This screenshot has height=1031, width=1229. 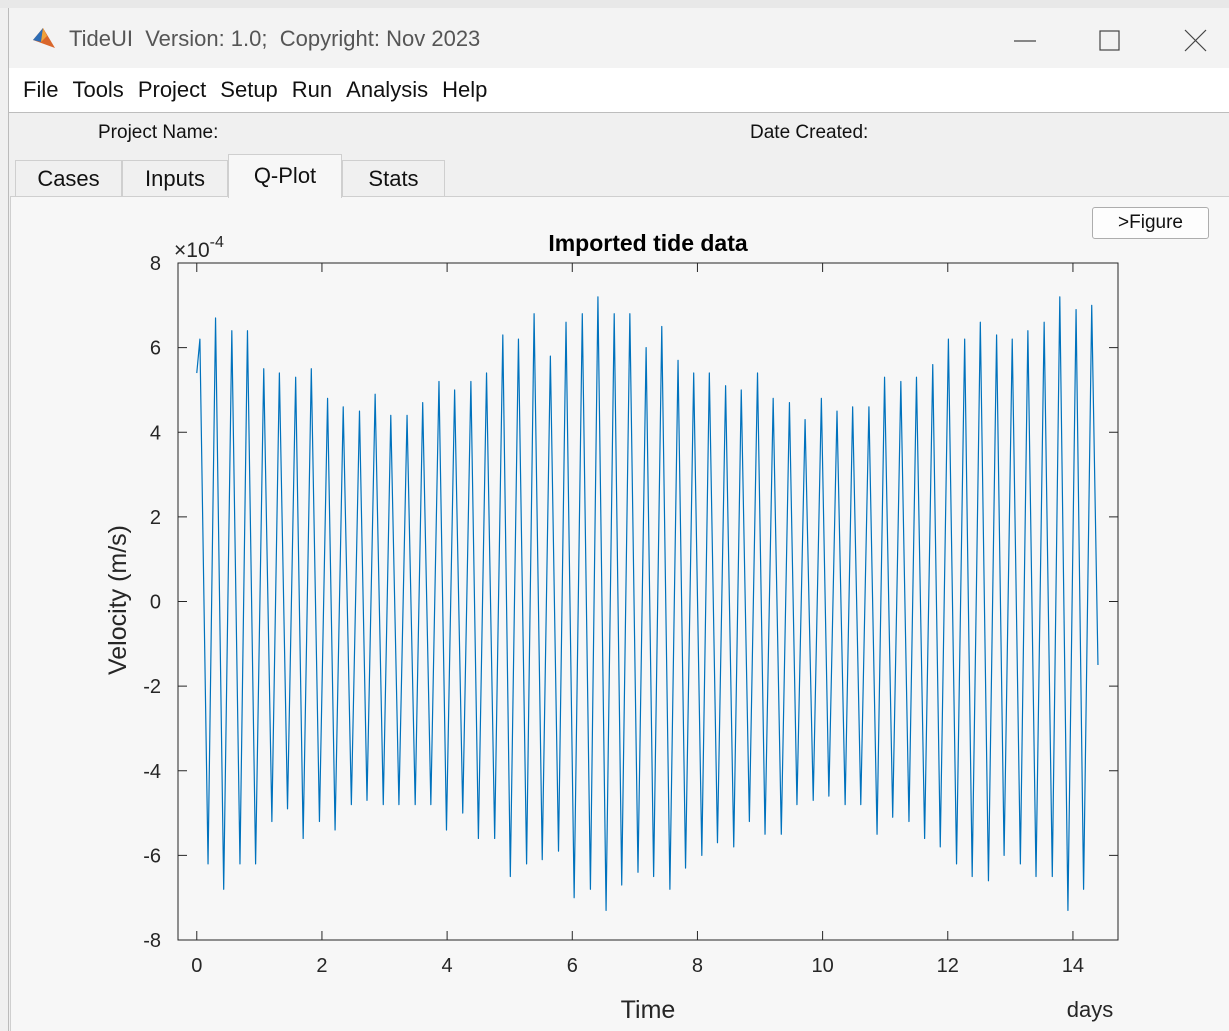 I want to click on app-icon, so click(x=44, y=38).